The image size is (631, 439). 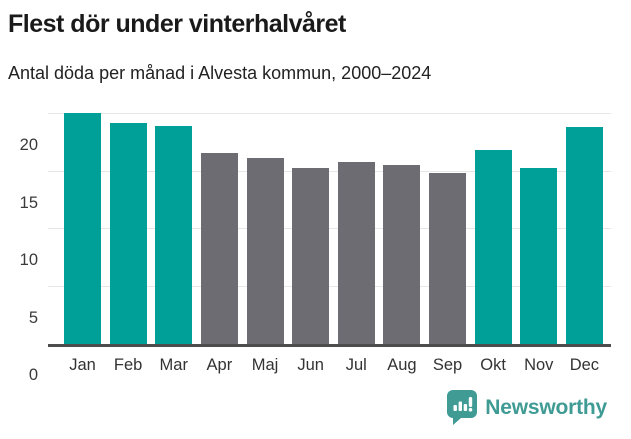 I want to click on bar-apr, so click(x=219, y=248).